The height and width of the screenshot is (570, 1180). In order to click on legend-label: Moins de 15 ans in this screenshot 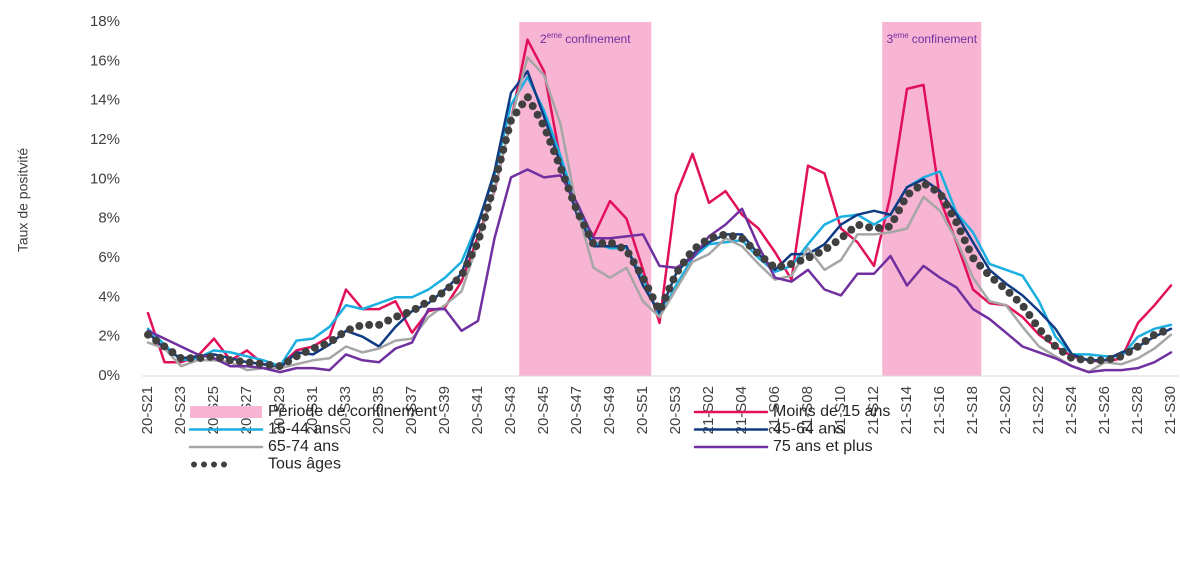, I will do `click(831, 411)`.